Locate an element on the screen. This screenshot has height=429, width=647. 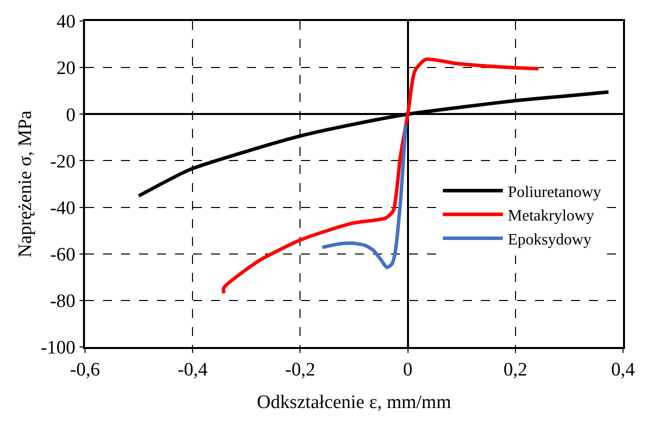
x-axis-title: Odkształcenie ε, mm/mm is located at coordinates (354, 402).